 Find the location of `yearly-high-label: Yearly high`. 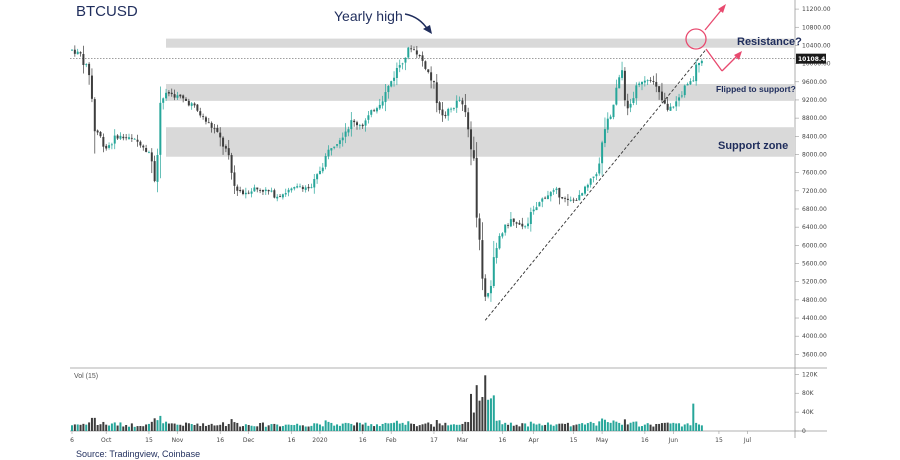

yearly-high-label: Yearly high is located at coordinates (368, 16).